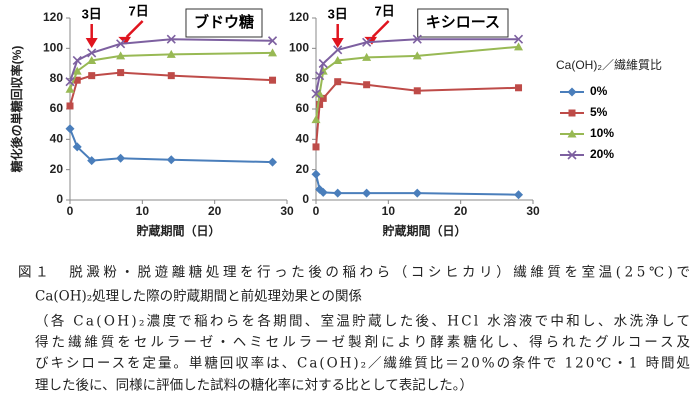 The image size is (700, 400). What do you see at coordinates (16, 109) in the screenshot?
I see `y-axis-label: 糖化後の単糖回収率(%)` at bounding box center [16, 109].